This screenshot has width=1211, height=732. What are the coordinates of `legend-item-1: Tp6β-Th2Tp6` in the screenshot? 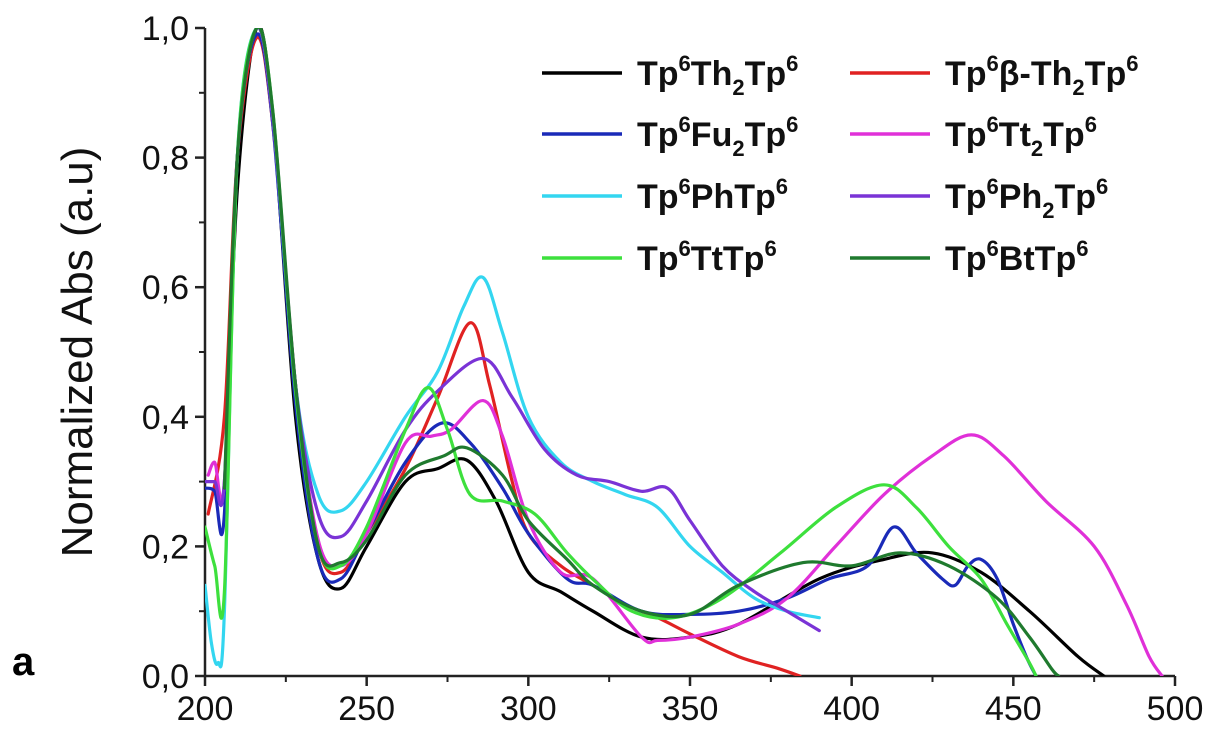 It's located at (994, 75).